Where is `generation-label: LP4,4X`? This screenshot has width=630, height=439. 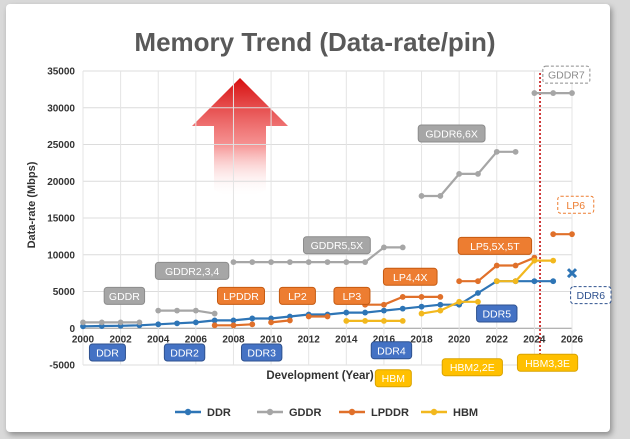
generation-label: LP4,4X is located at coordinates (410, 276).